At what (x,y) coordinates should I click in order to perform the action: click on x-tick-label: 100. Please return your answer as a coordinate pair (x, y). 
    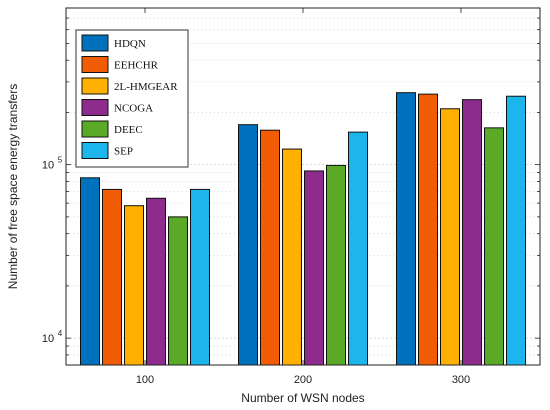
    Looking at the image, I should click on (145, 380).